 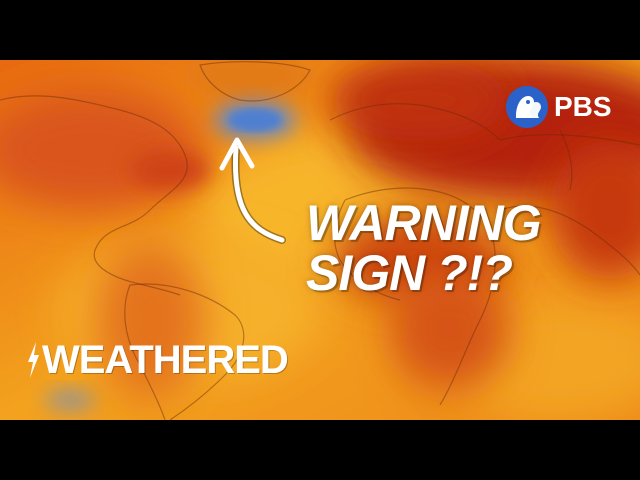 I want to click on headline-line-2: SIGN ?!?, so click(x=409, y=273).